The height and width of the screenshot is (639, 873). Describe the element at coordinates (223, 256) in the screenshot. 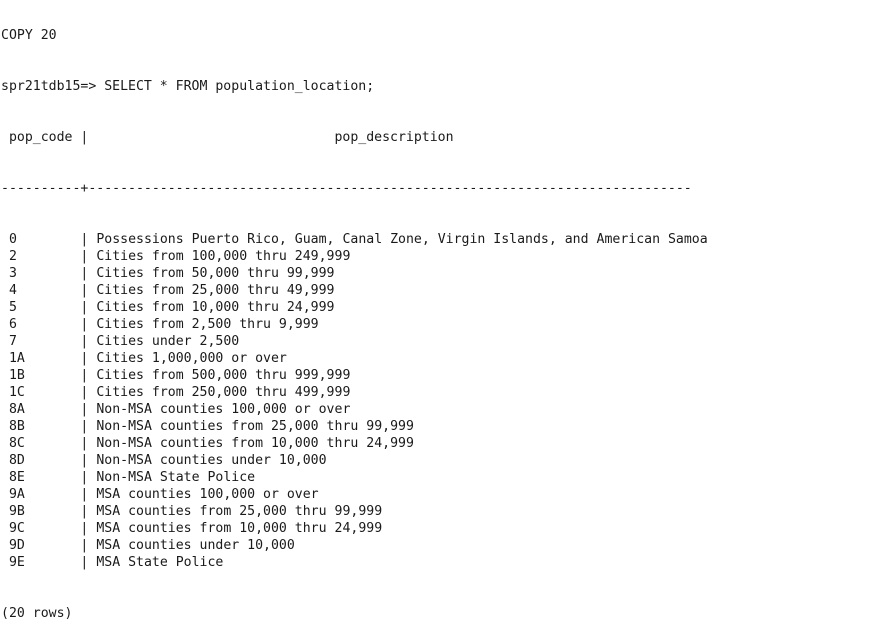

I see `pop-description-cell: Cities from 100,000 thru 249,999` at that location.